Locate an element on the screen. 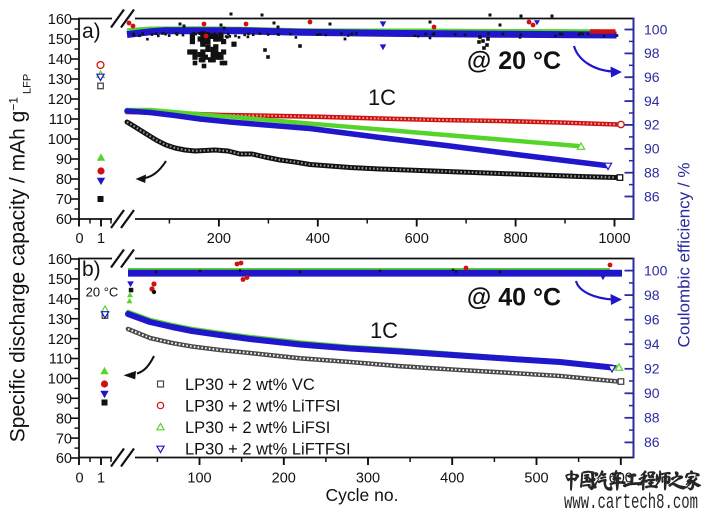 The width and height of the screenshot is (709, 517). svg-text: Cycle no. is located at coordinates (362, 495).